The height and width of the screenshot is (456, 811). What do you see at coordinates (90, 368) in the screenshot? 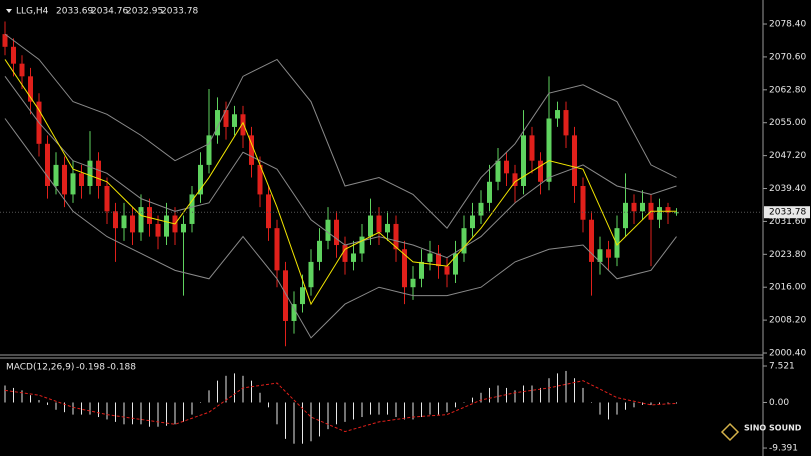
I see `macd-value: -0.198` at bounding box center [90, 368].